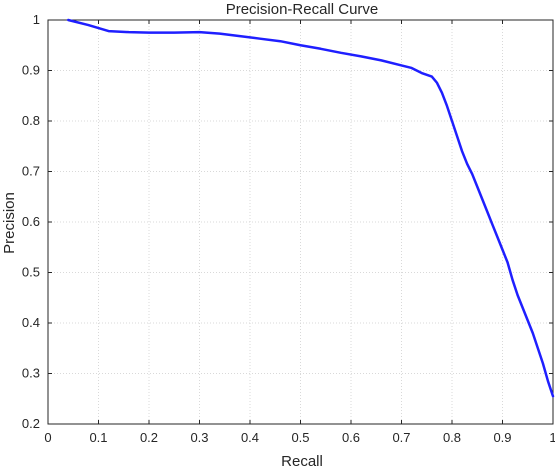 This screenshot has width=555, height=476. I want to click on x-tick-label: 0.1, so click(98, 437).